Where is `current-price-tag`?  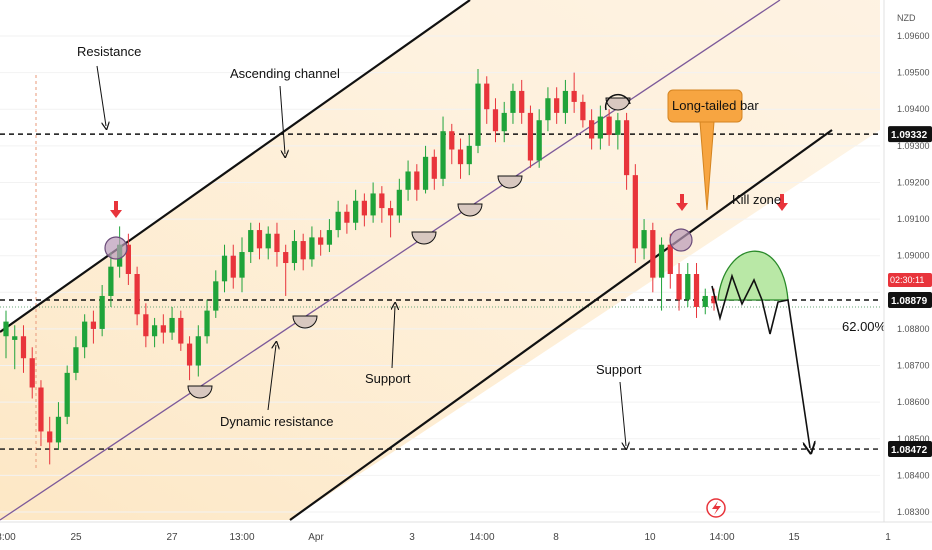
current-price-tag is located at coordinates (910, 299).